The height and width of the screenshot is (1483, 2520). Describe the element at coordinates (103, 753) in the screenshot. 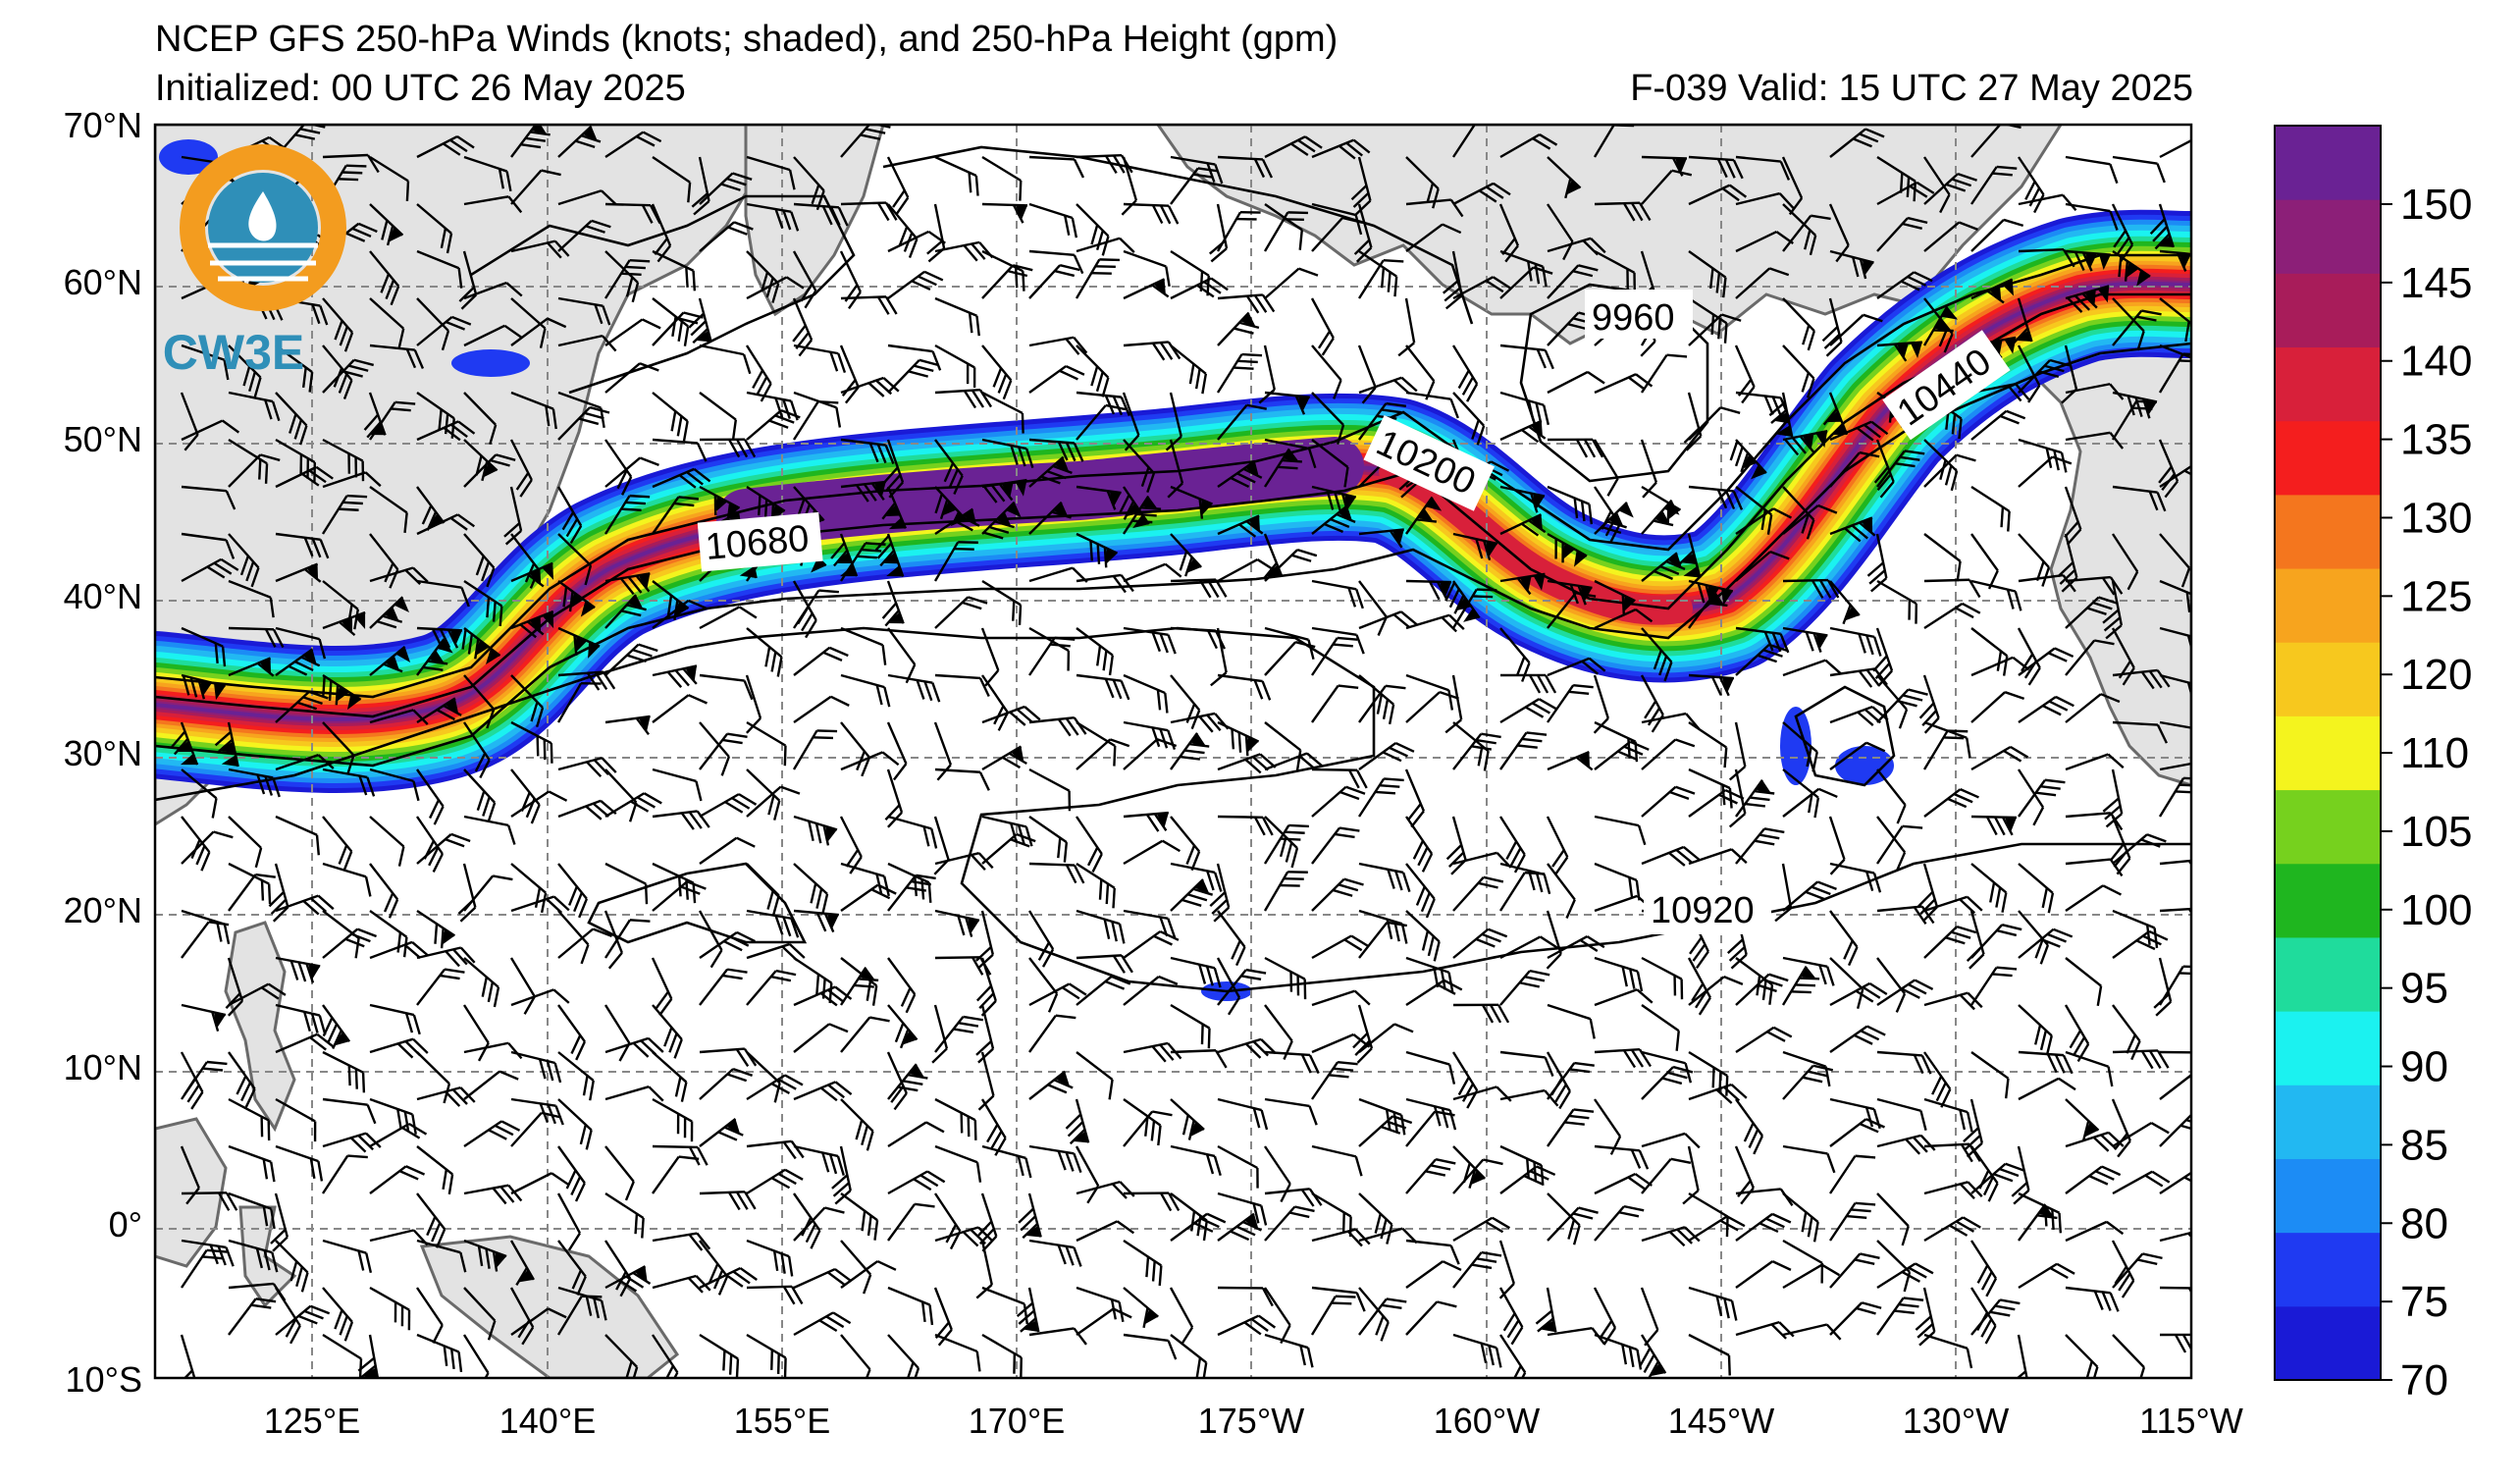

I see `lat-label-30n: 30°N` at that location.